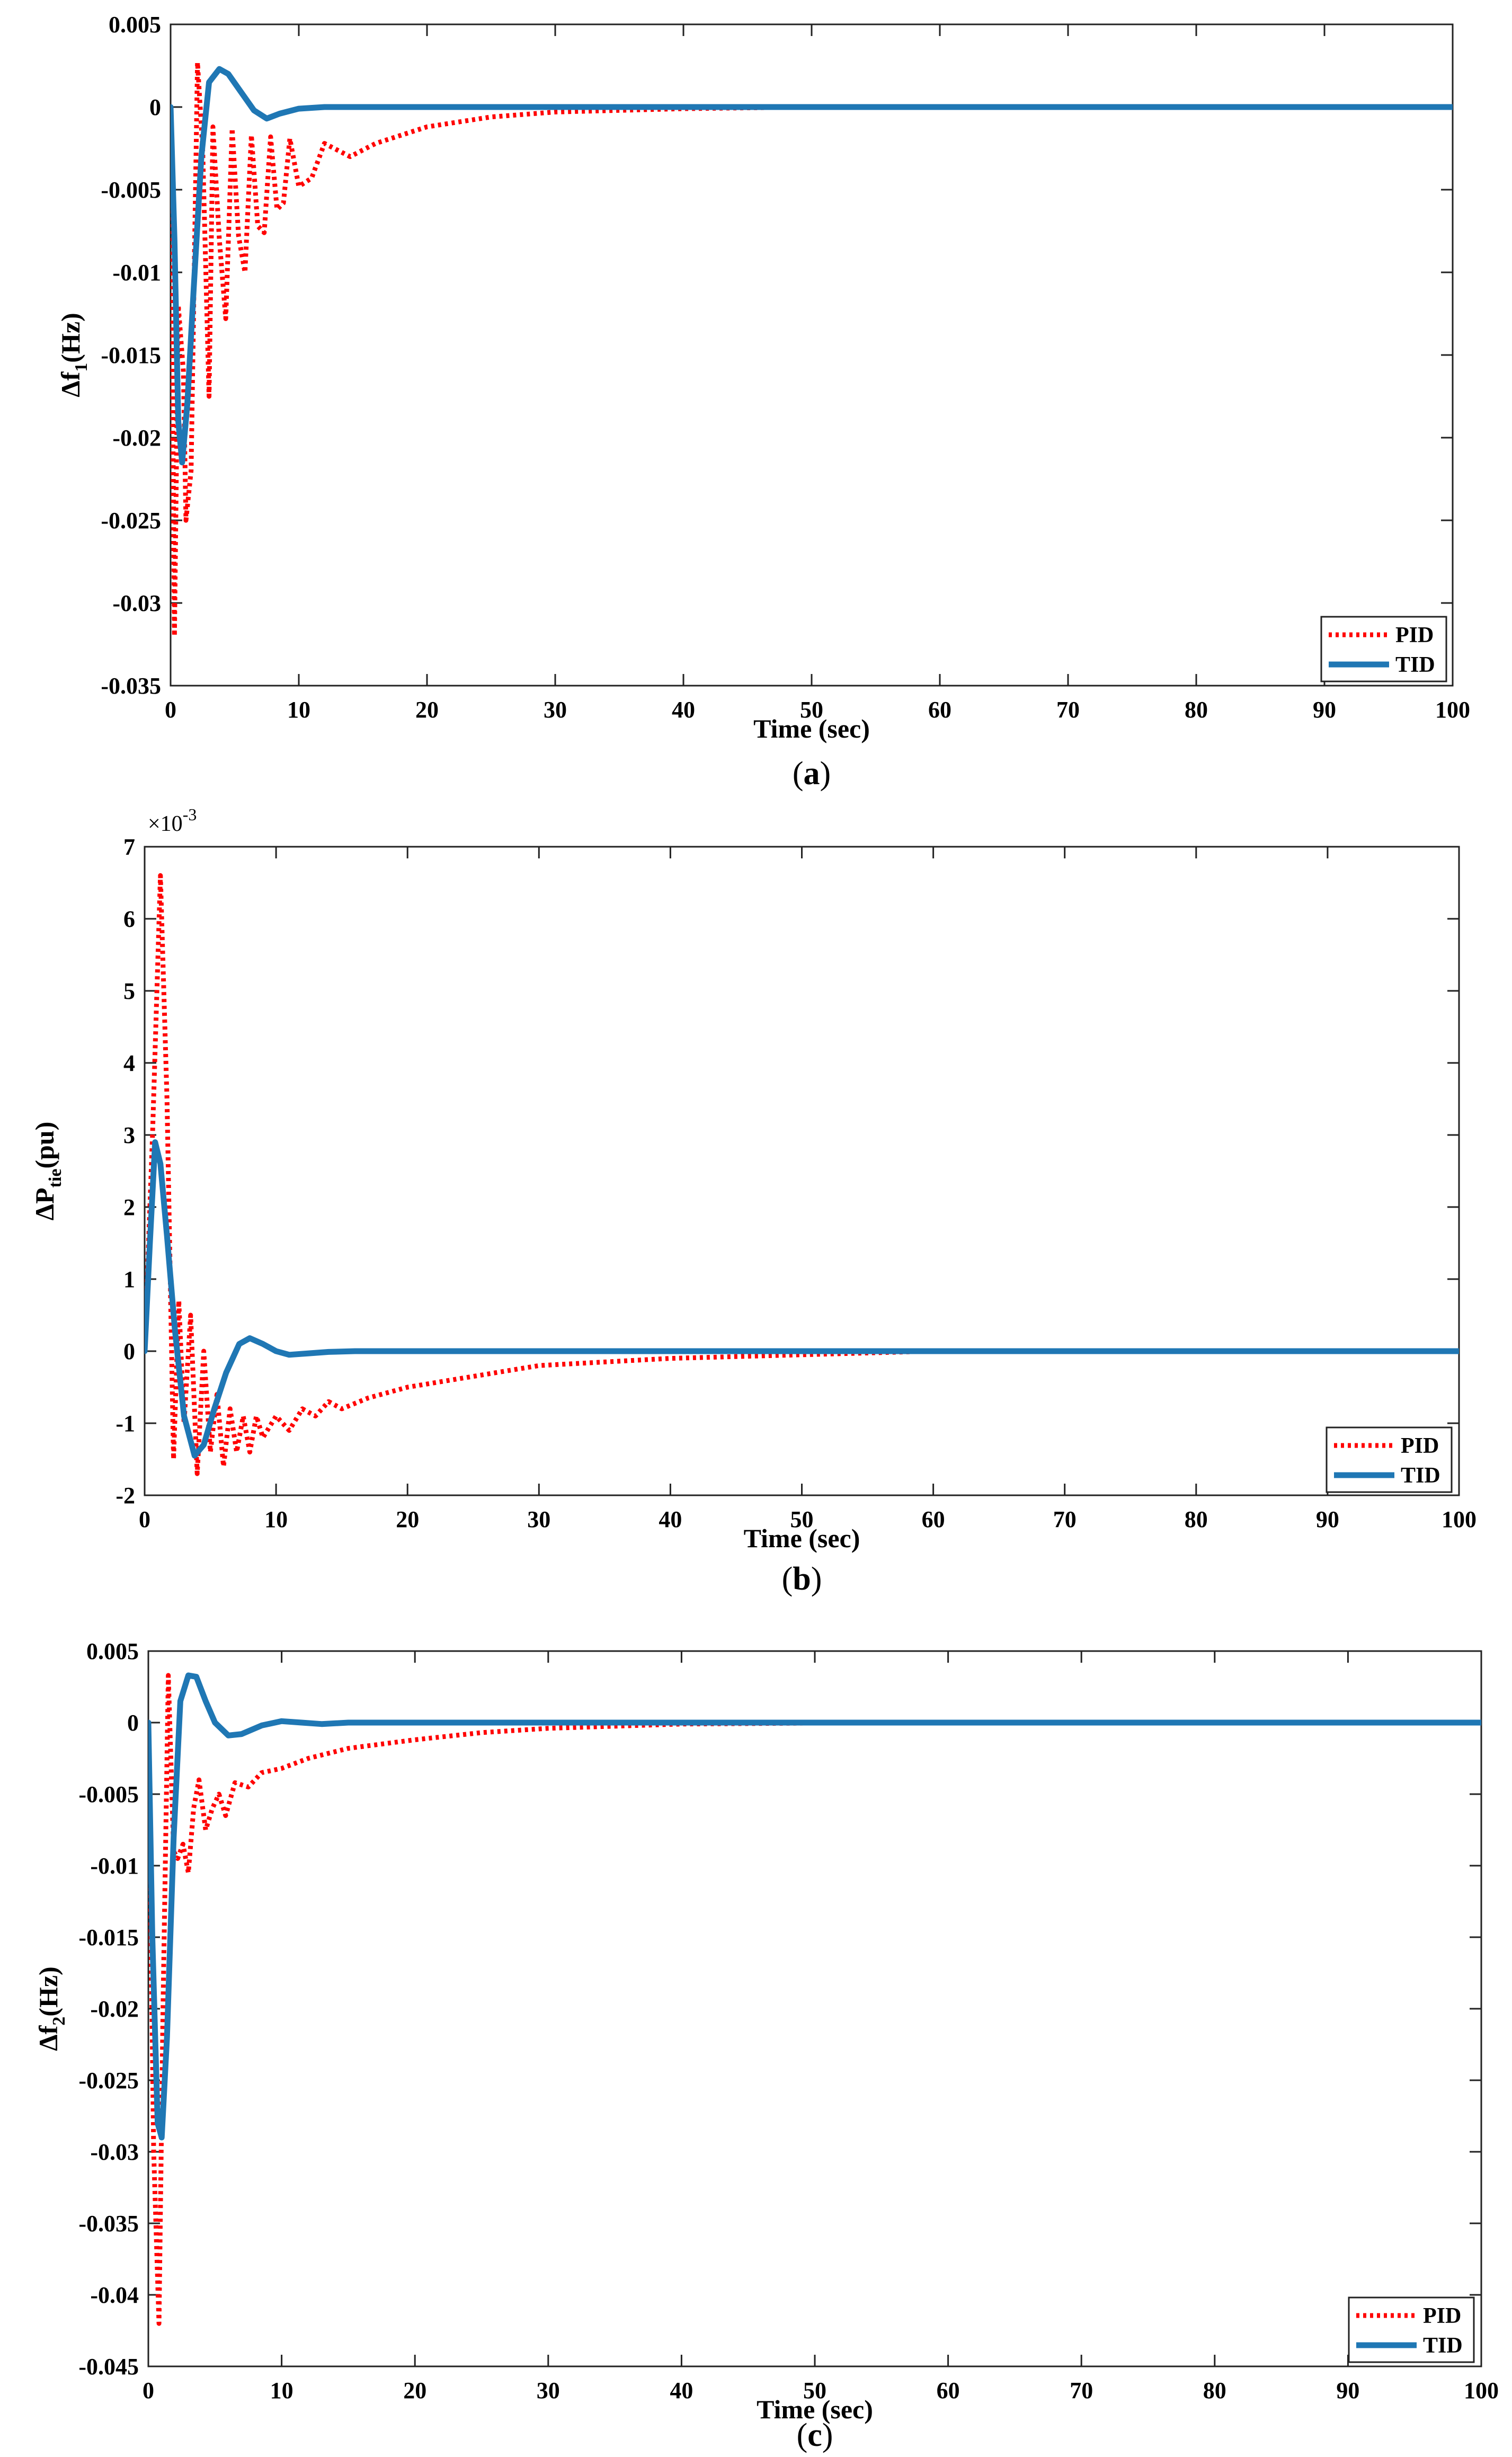  What do you see at coordinates (129, 1135) in the screenshot?
I see `y-tick-label: 3` at bounding box center [129, 1135].